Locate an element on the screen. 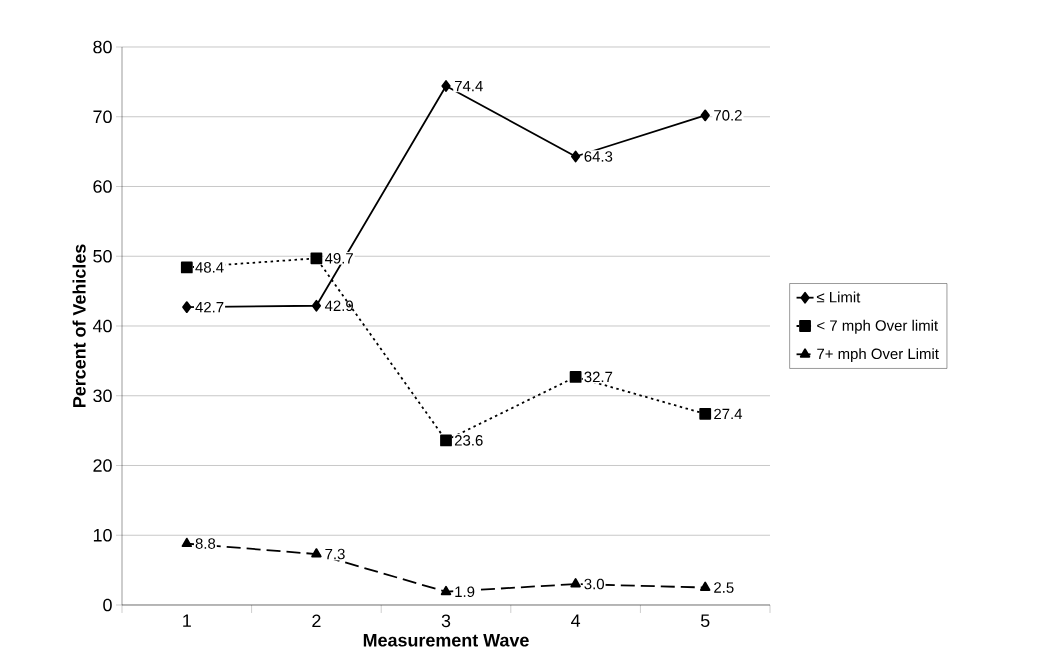  data-label: 7.3 is located at coordinates (335, 554).